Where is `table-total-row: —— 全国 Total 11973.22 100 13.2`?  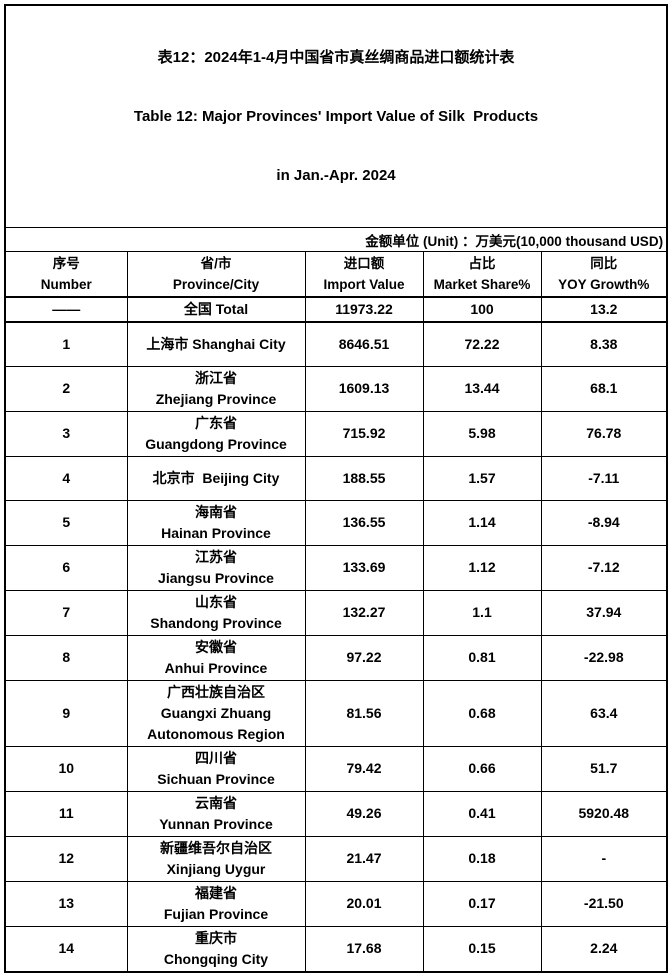
table-total-row: —— 全国 Total 11973.22 100 13.2 is located at coordinates (336, 309).